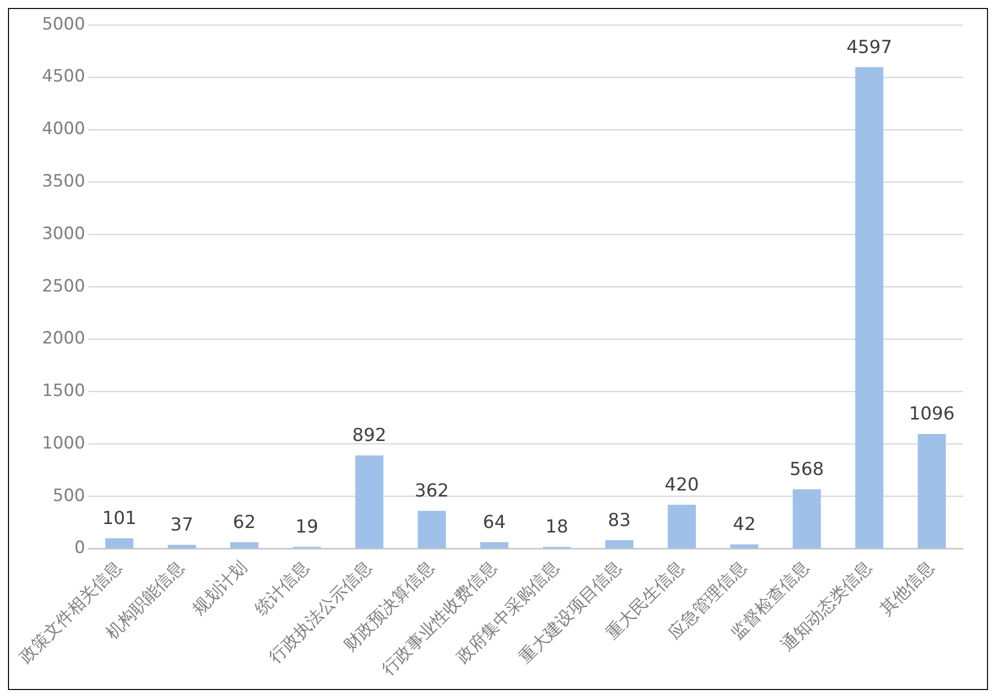 The image size is (998, 700). Describe the element at coordinates (681, 485) in the screenshot. I see `data-label: 420` at that location.